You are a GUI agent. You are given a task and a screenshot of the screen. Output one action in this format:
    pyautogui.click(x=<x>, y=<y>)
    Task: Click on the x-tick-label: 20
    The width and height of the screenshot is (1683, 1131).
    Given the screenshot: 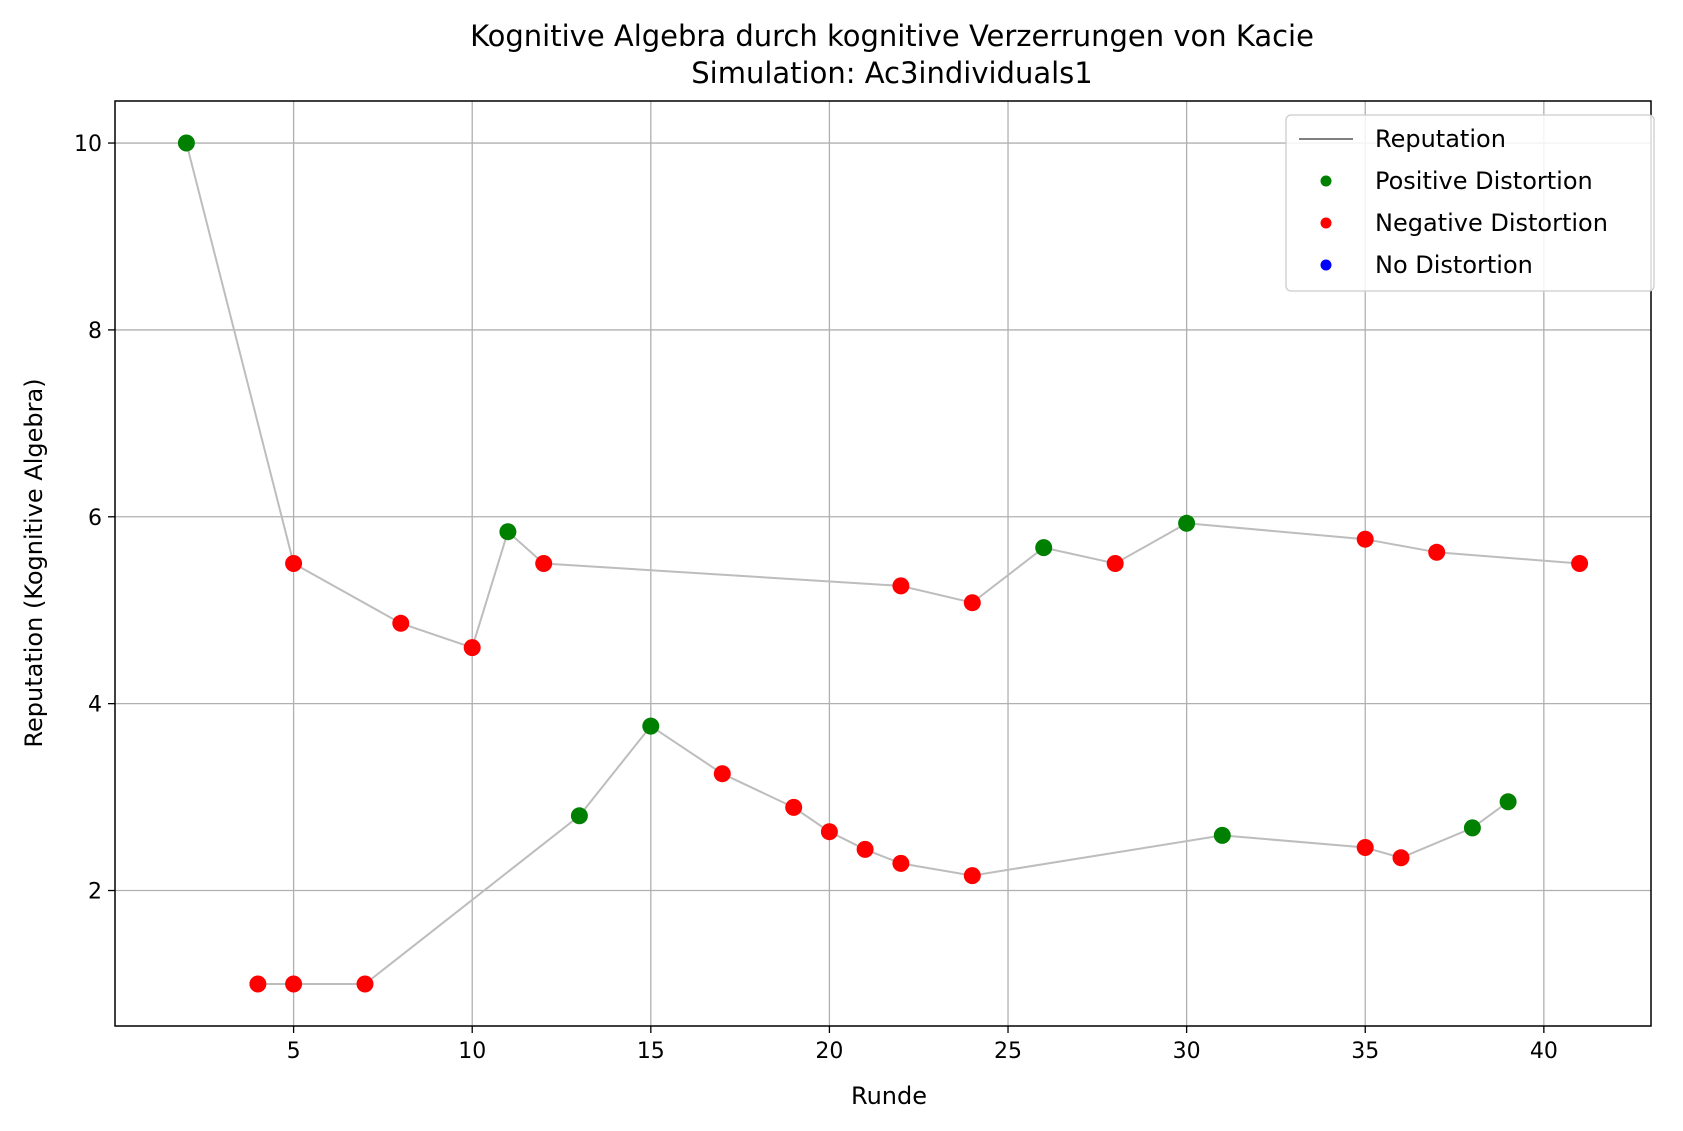 What is the action you would take?
    pyautogui.click(x=829, y=1051)
    